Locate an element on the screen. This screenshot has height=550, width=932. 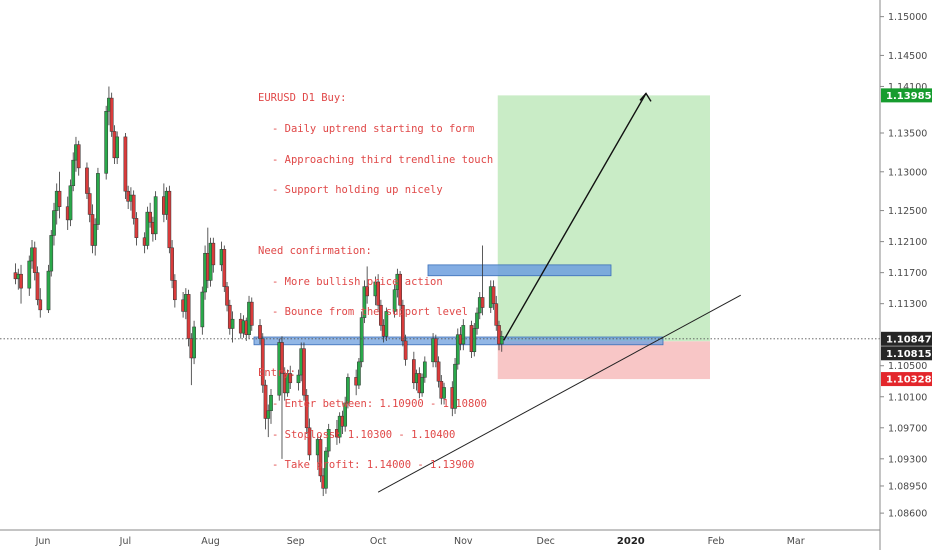
price-label: 1.13985 is located at coordinates (906, 95).